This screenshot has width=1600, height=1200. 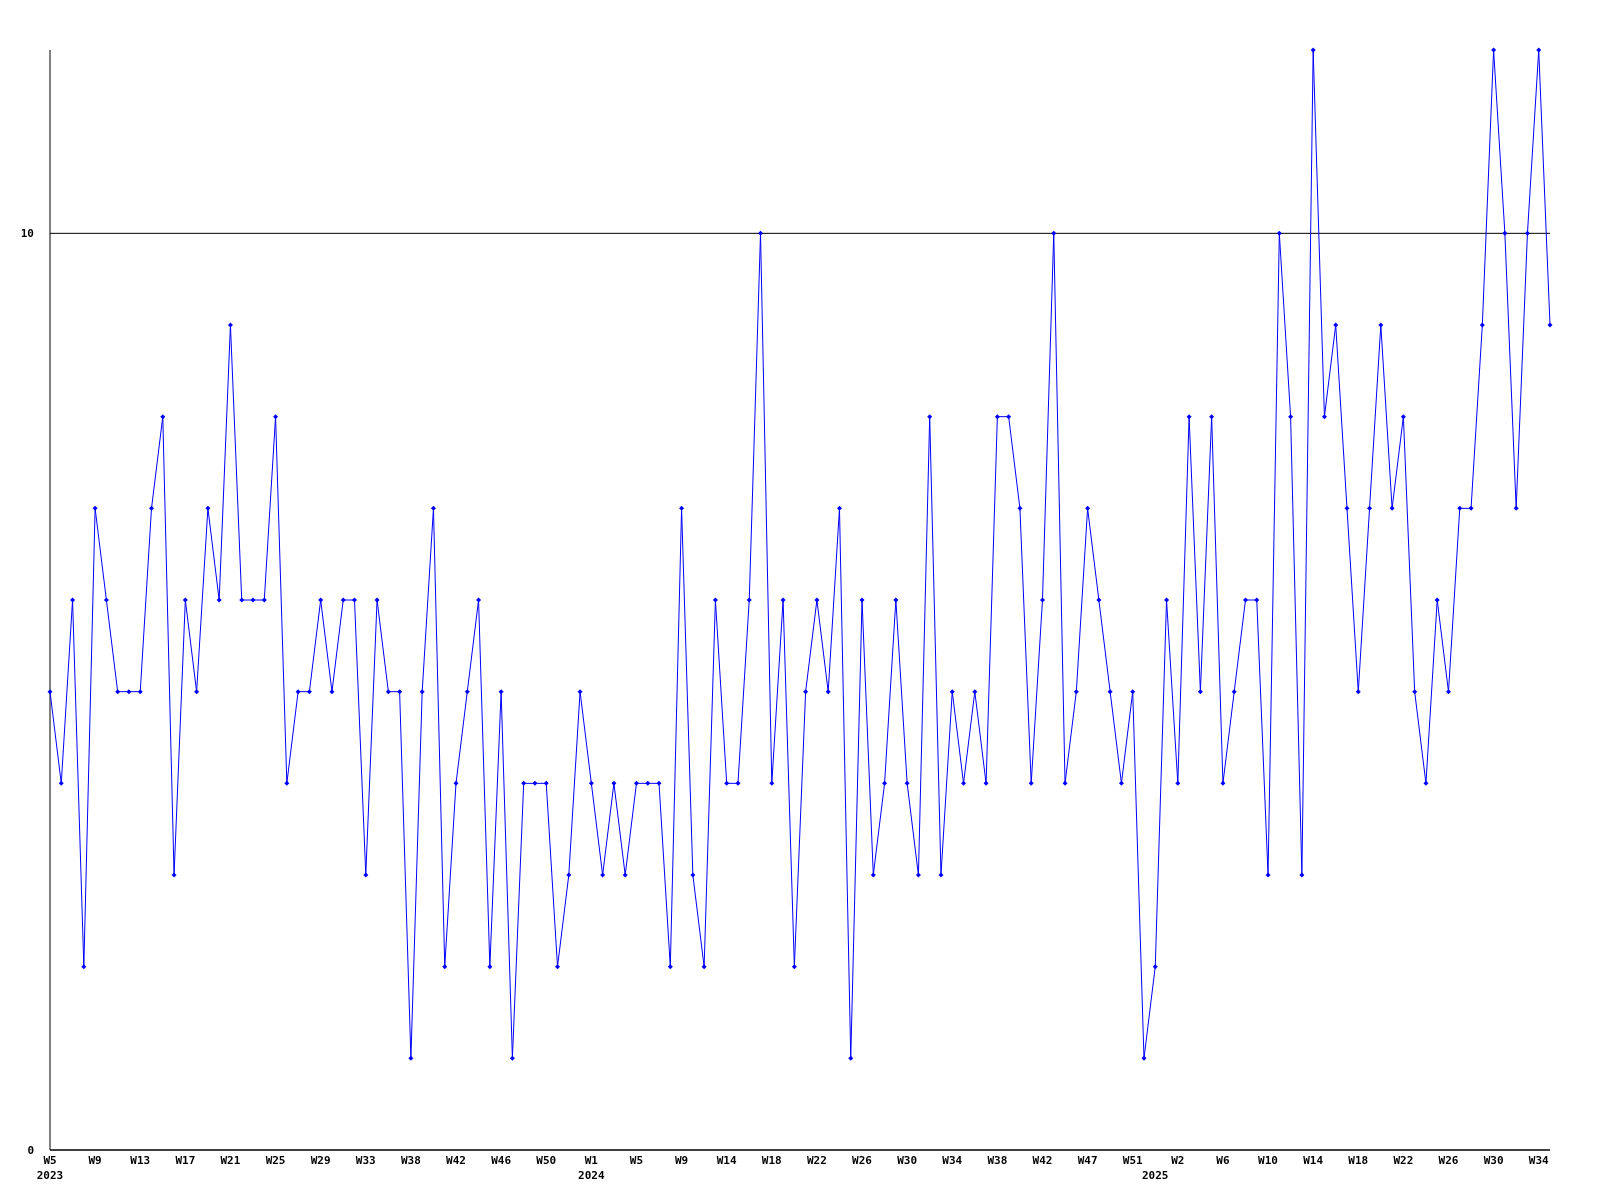 I want to click on x-tick-label: W51, so click(x=1133, y=1160).